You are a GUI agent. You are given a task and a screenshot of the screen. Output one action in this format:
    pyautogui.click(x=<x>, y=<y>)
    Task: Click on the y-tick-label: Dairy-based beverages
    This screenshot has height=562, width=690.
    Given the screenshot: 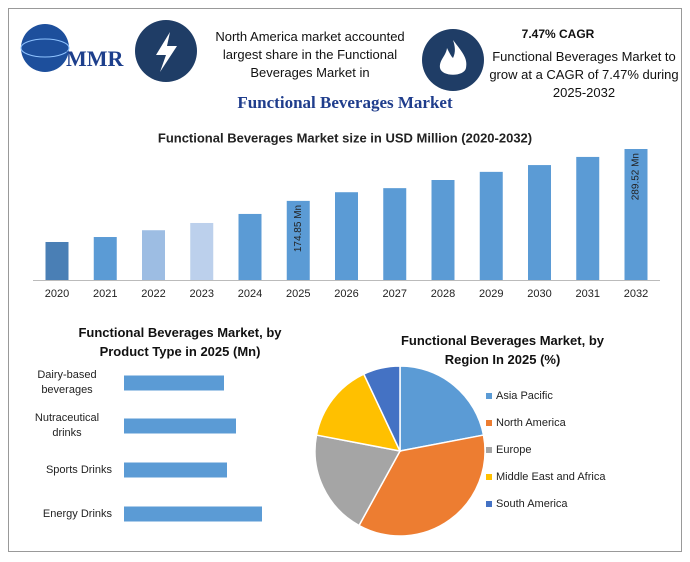 What is the action you would take?
    pyautogui.click(x=67, y=382)
    